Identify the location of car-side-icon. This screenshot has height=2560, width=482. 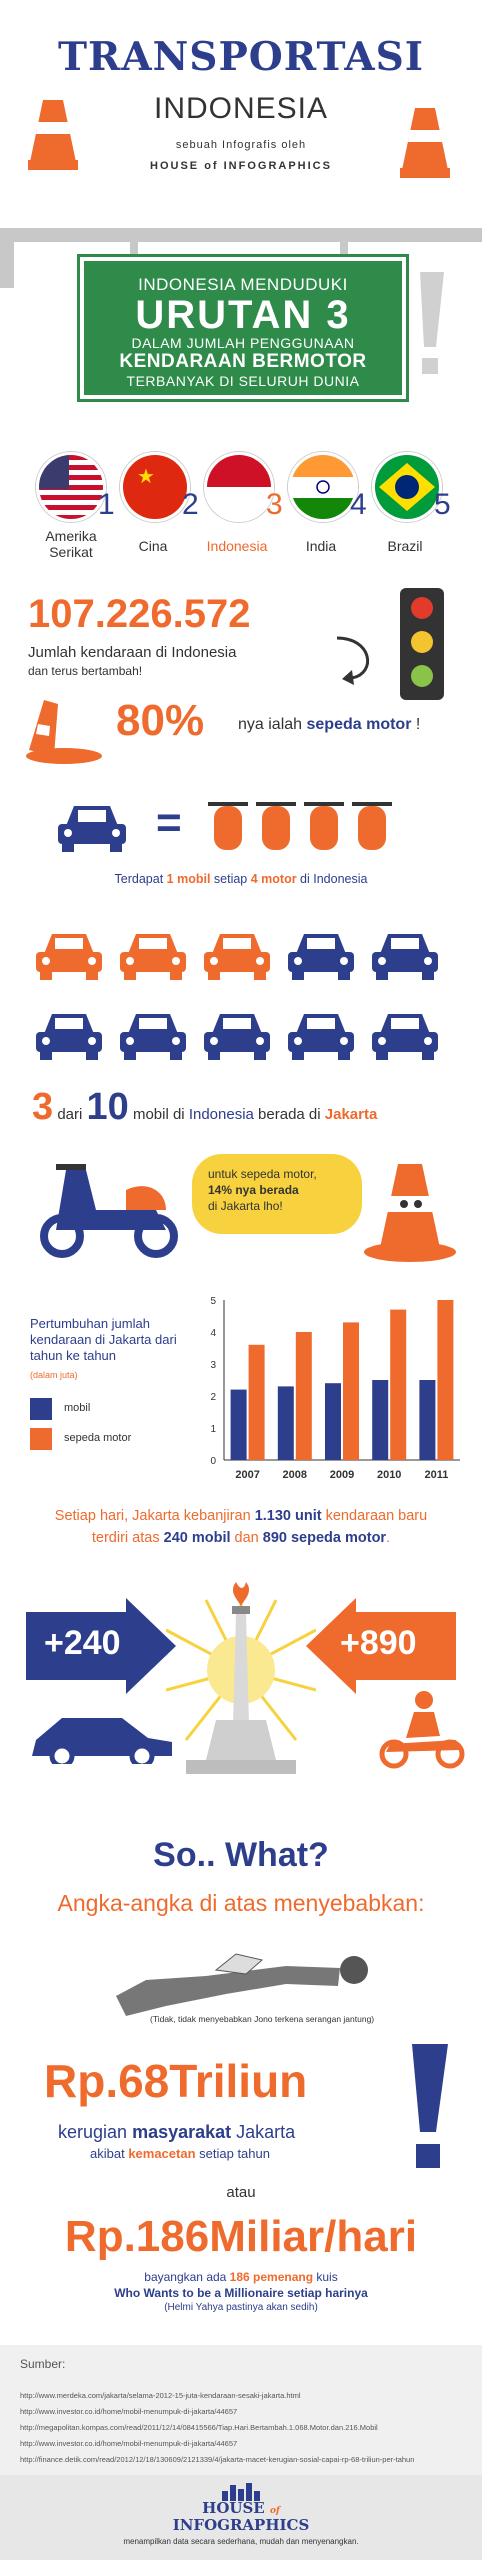
(102, 1741).